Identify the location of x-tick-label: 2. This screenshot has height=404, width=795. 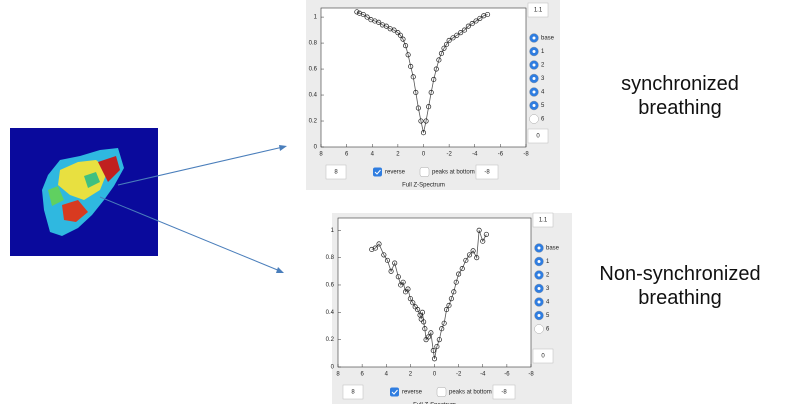
(411, 375).